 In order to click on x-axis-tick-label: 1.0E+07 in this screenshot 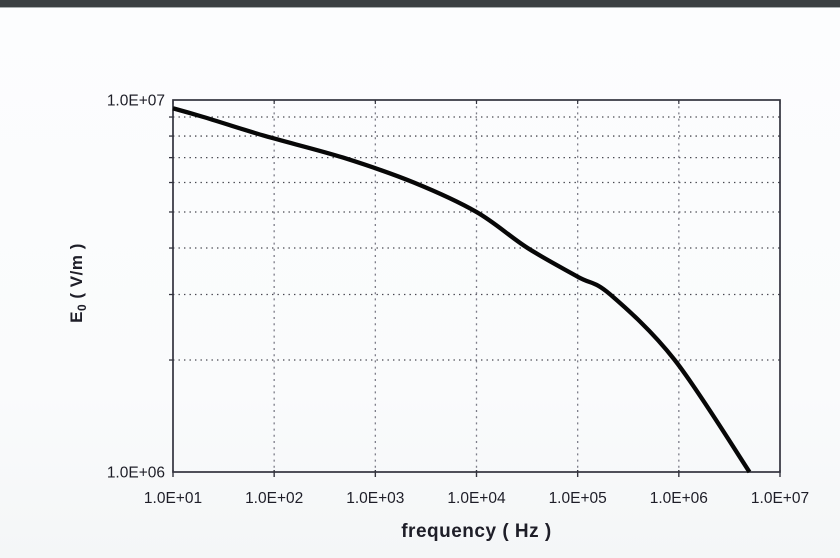, I will do `click(780, 498)`.